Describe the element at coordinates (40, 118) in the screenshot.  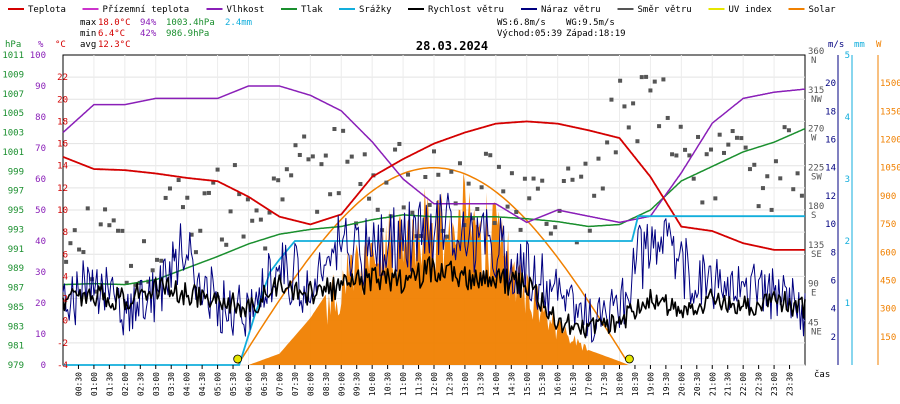
I see `hum-tick-label: 80` at that location.